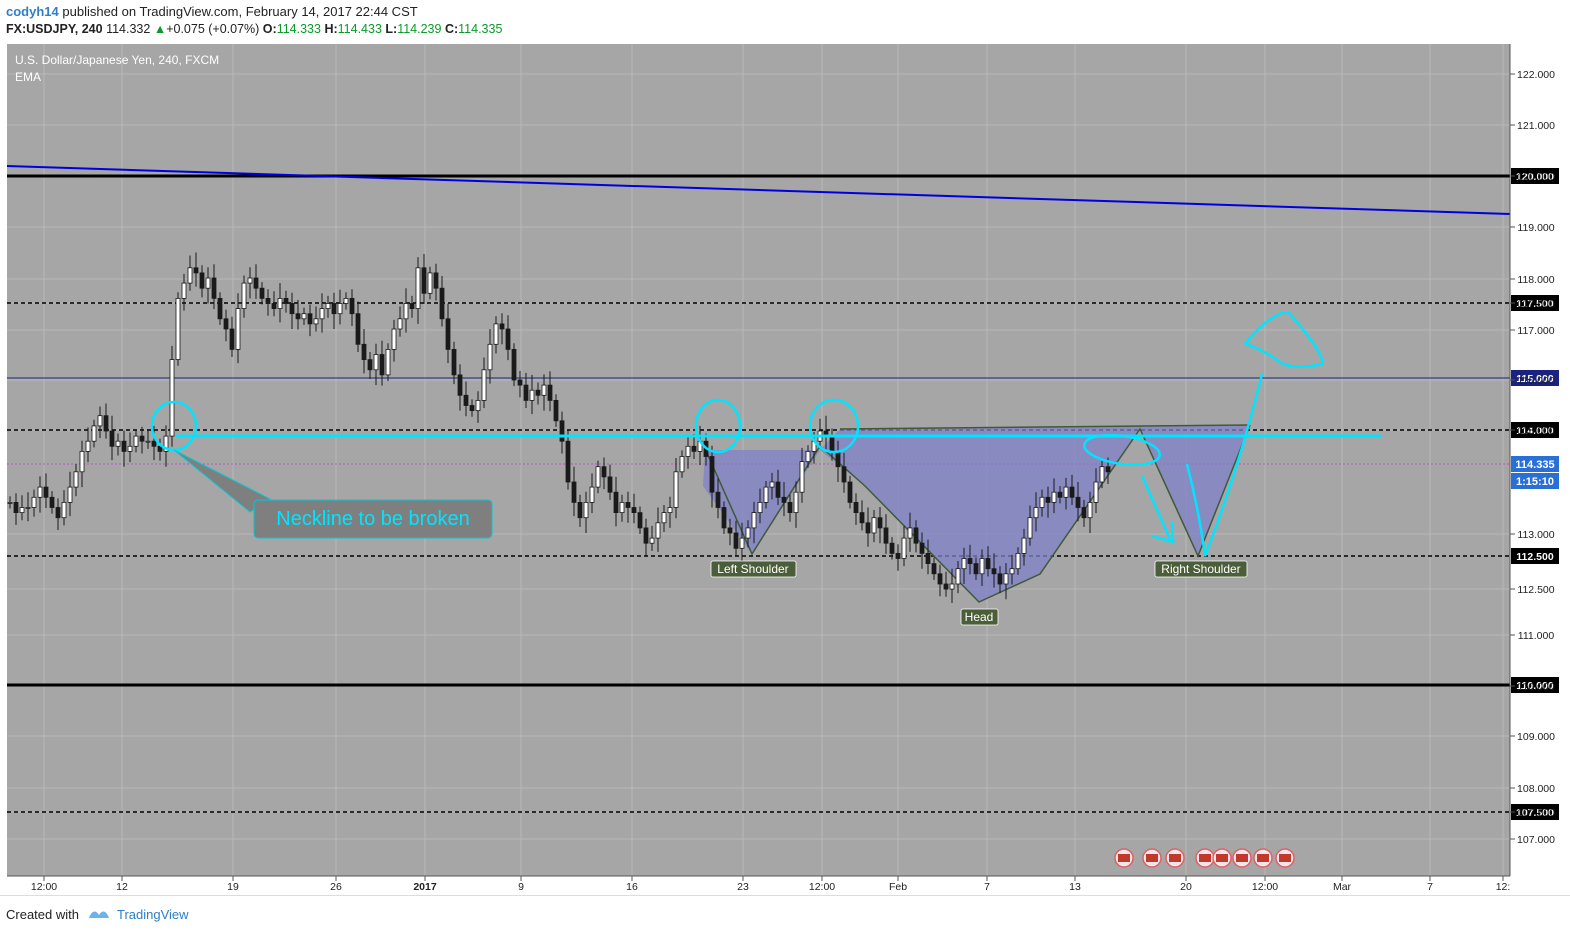  What do you see at coordinates (718, 426) in the screenshot?
I see `neckline-circle-shoulder` at bounding box center [718, 426].